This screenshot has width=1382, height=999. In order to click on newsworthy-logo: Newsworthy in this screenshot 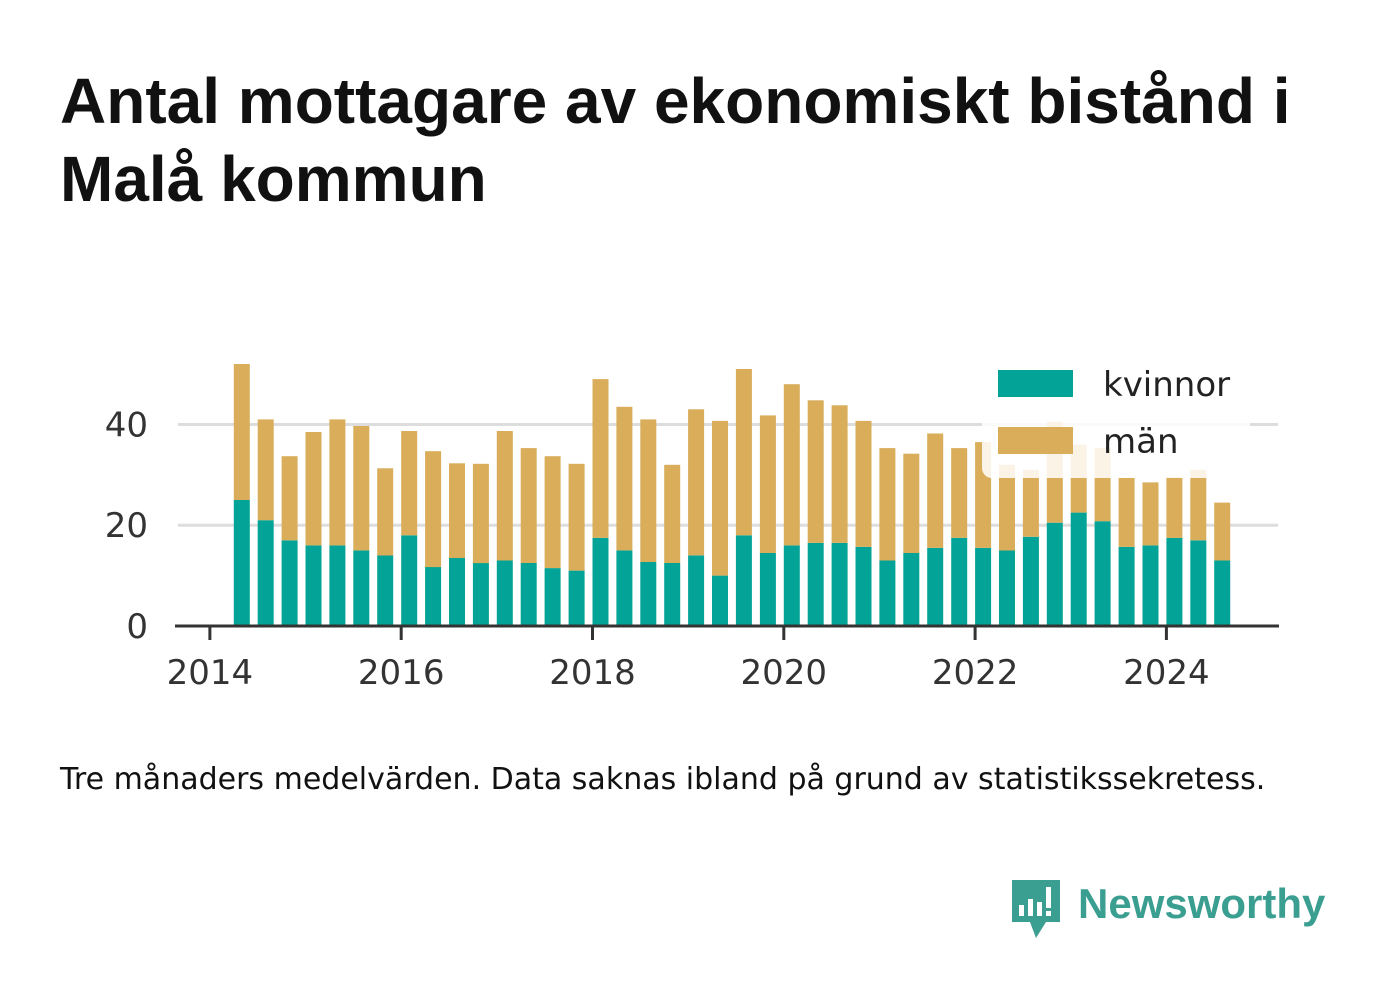, I will do `click(1167, 909)`.